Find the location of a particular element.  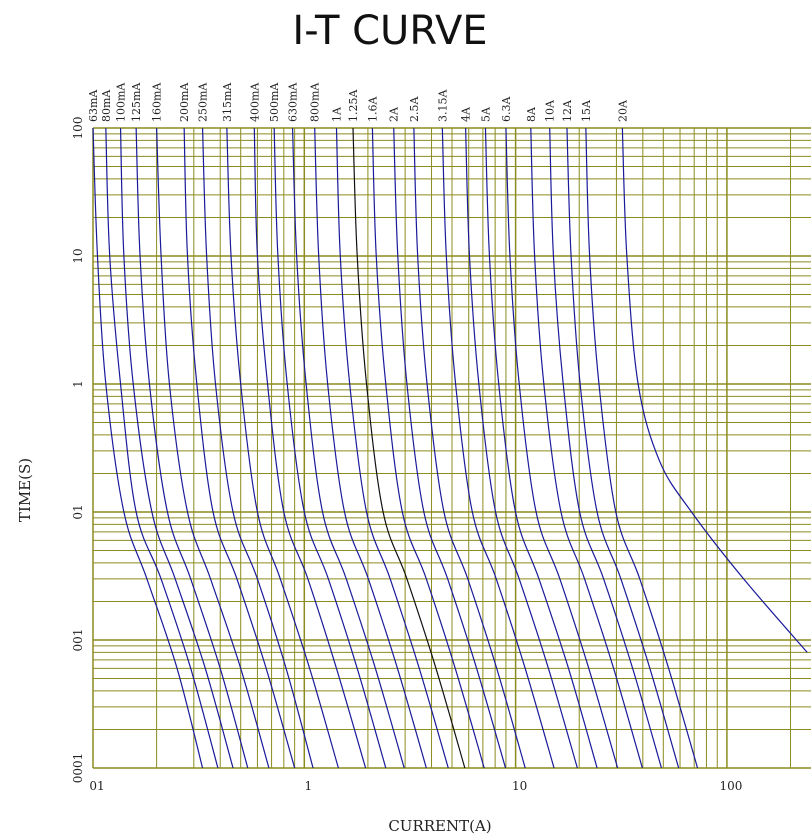

y-axis-label: TIME(S) is located at coordinates (25, 490).